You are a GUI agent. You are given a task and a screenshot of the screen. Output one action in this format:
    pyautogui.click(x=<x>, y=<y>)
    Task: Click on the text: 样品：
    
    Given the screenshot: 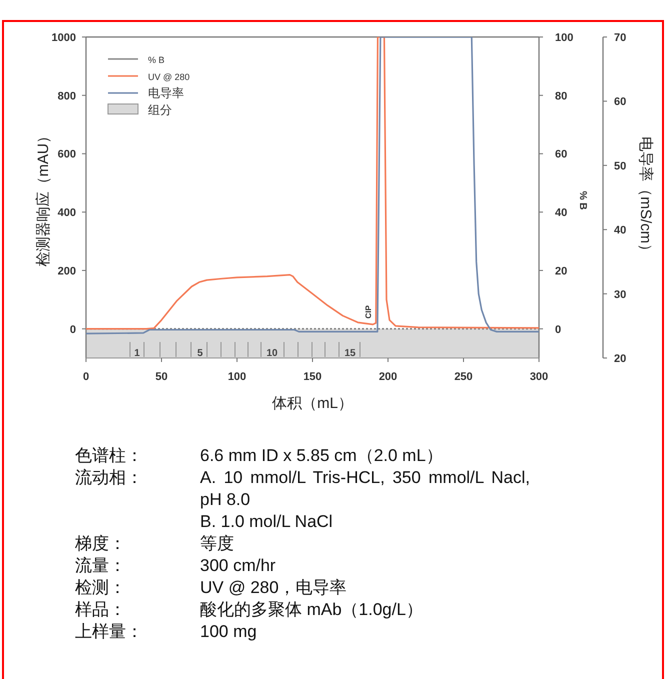 What is the action you would take?
    pyautogui.click(x=100, y=610)
    